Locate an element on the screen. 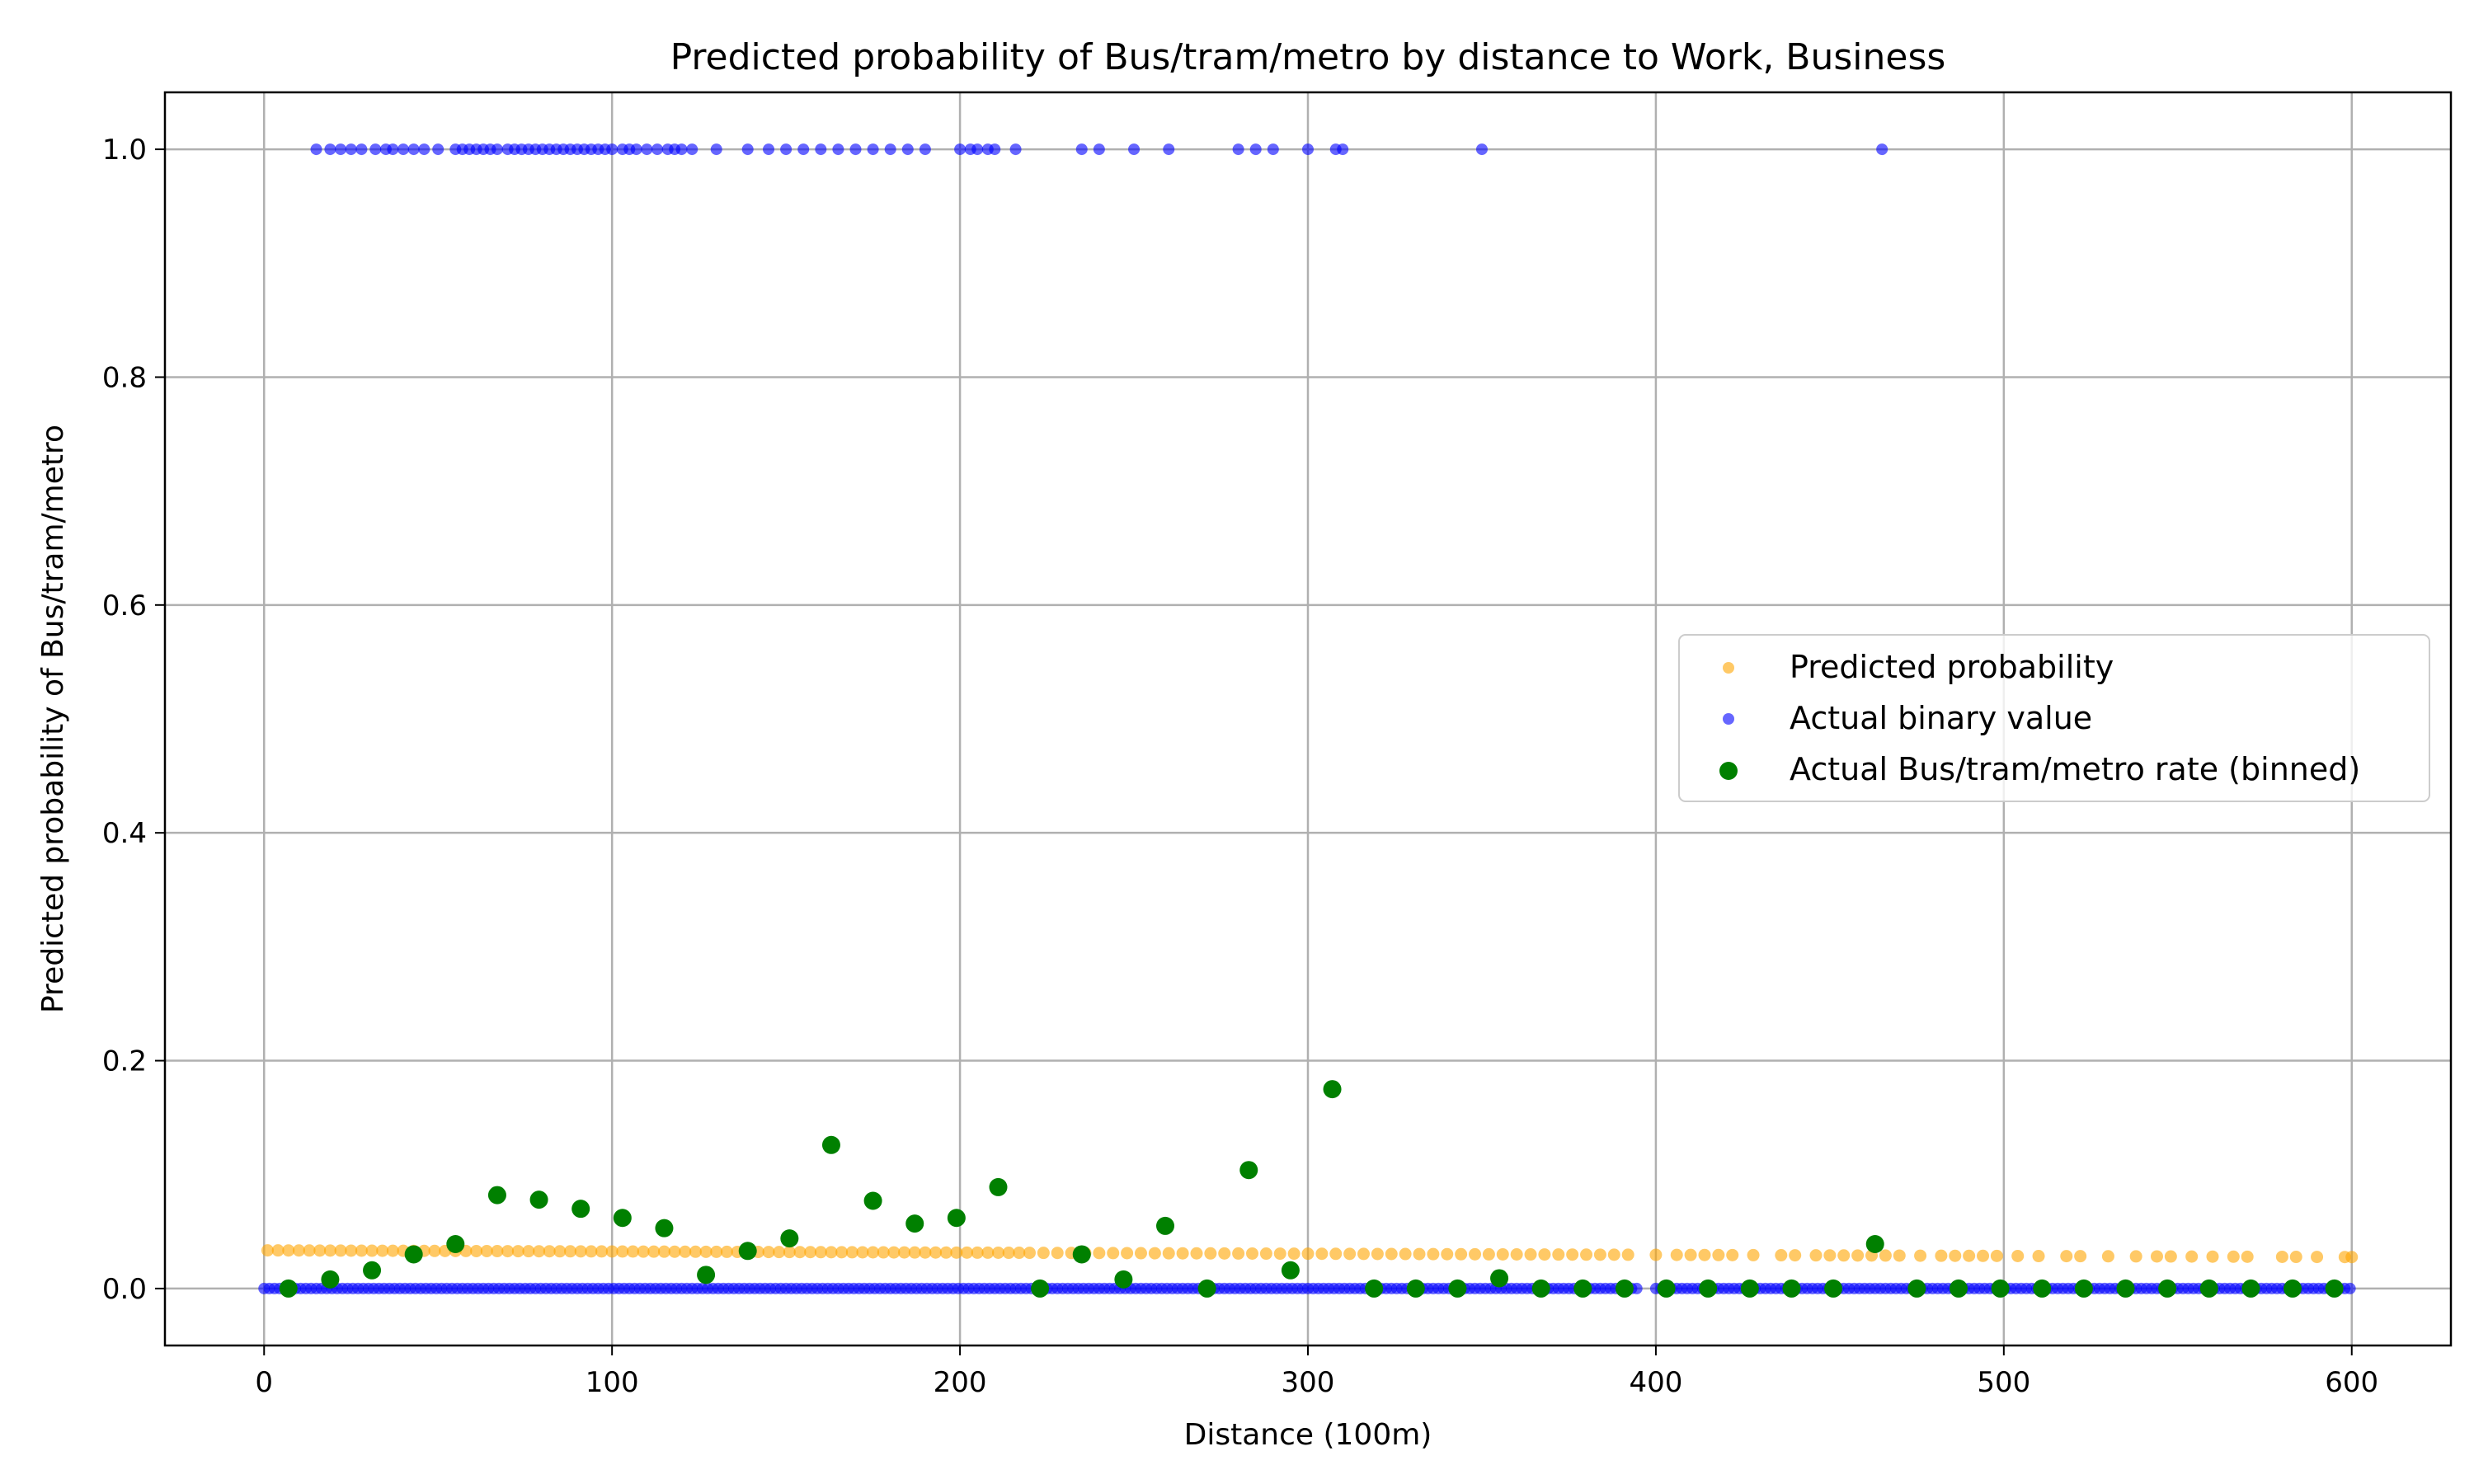 Image resolution: width=2474 pixels, height=1484 pixels. legend-label-binned: Actual Bus/tram/metro rate (binned) is located at coordinates (2075, 769).